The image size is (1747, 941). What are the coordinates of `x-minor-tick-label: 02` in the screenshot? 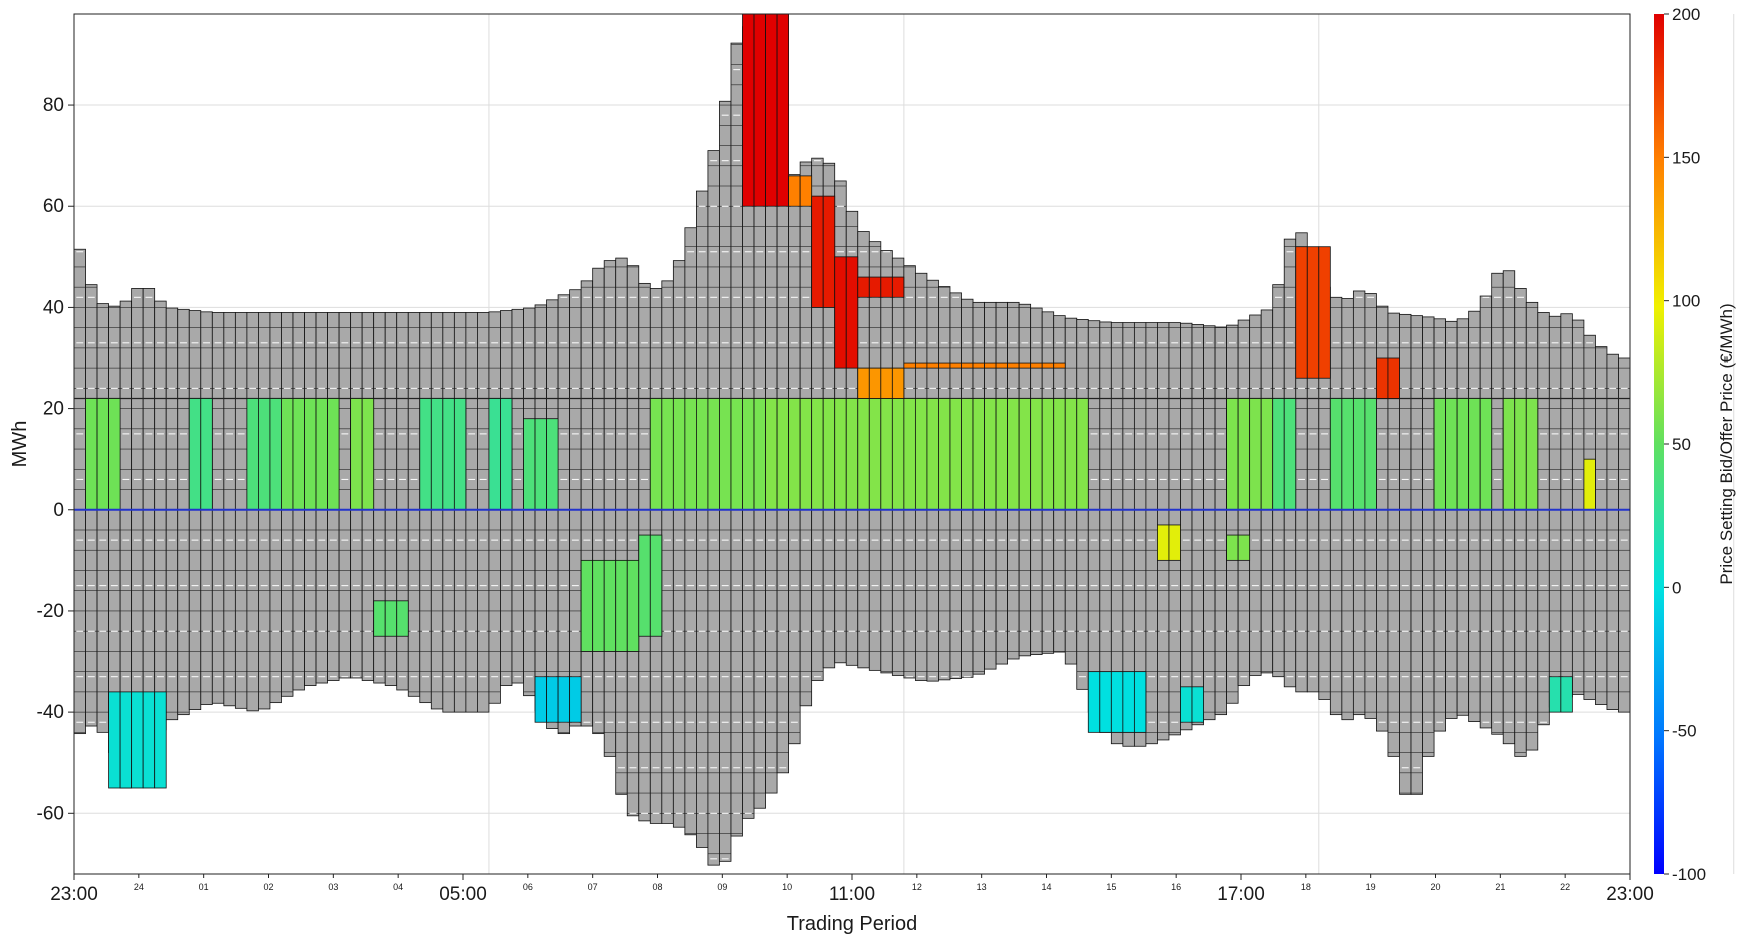 It's located at (268, 887).